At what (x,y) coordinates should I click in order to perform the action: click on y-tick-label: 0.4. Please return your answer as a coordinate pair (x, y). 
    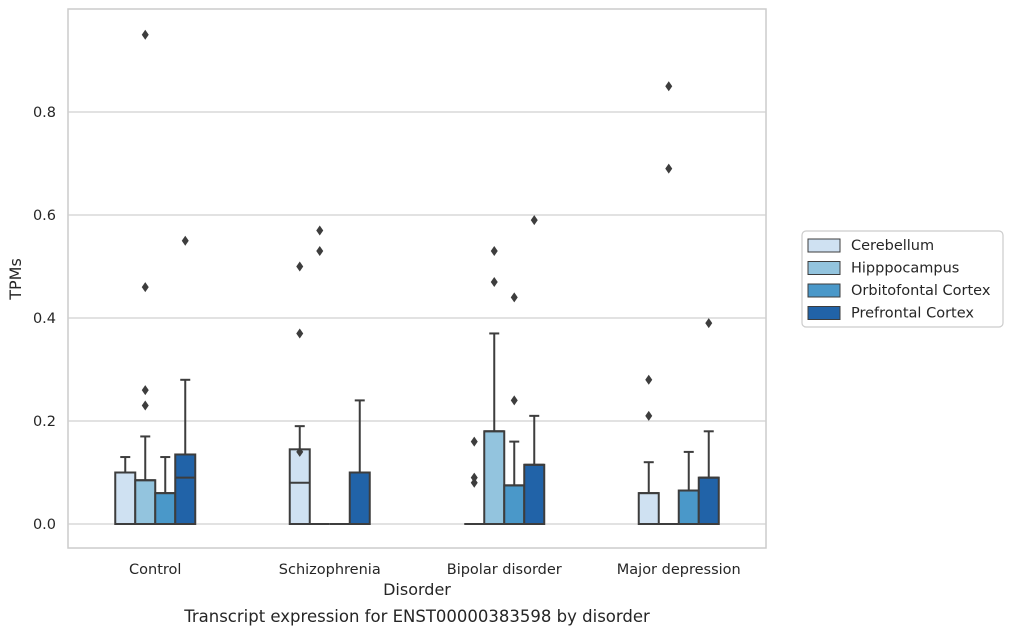
    Looking at the image, I should click on (44, 319).